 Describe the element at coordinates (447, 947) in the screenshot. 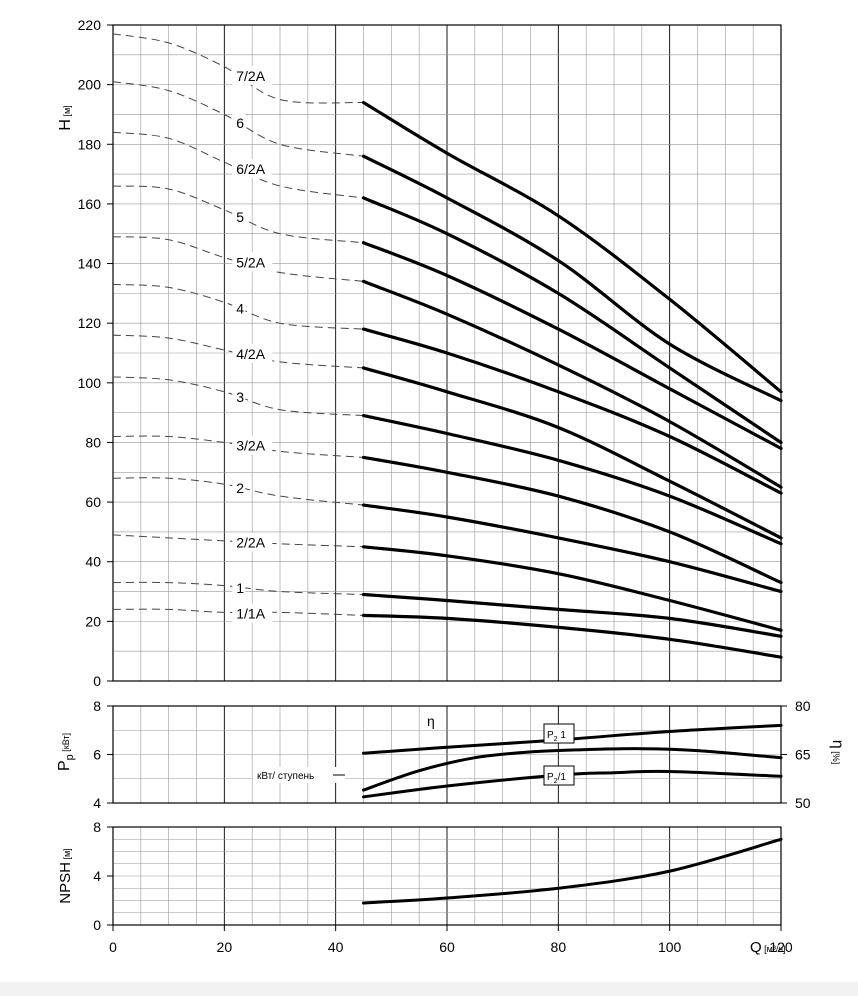

I see `xtick-label: 60` at that location.